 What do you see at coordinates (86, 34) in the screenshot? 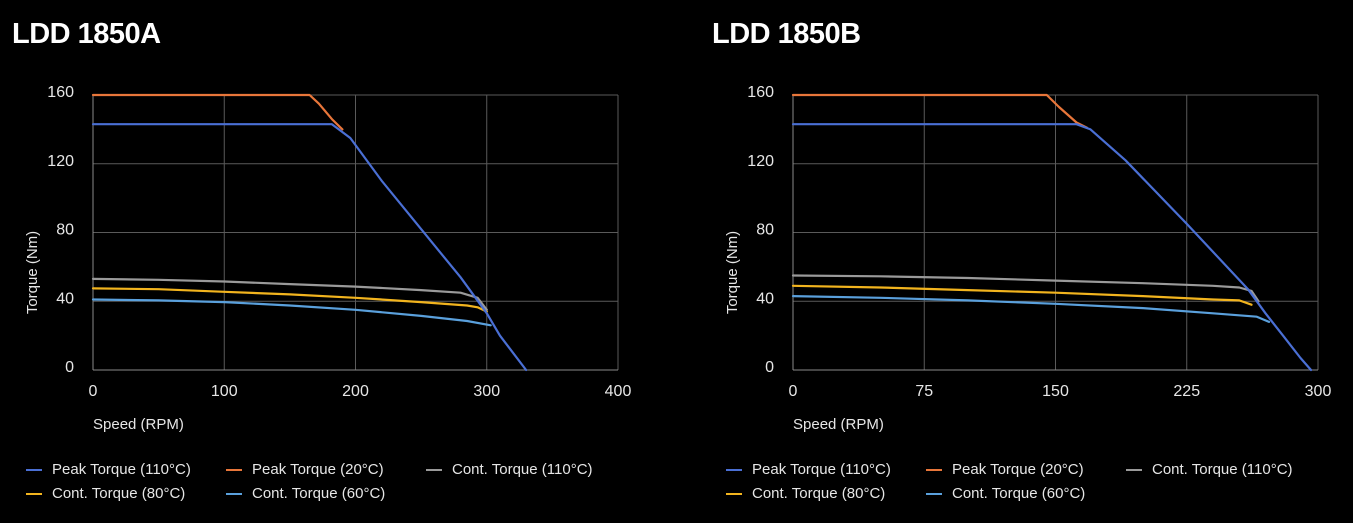
I see `chart-title: LDD 1850A` at bounding box center [86, 34].